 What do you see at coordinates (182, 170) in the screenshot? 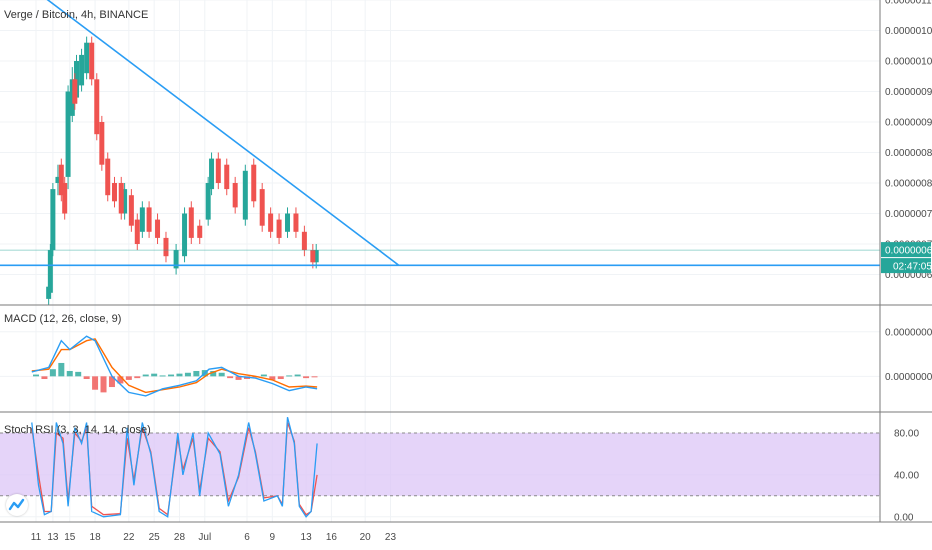
I see `candles` at bounding box center [182, 170].